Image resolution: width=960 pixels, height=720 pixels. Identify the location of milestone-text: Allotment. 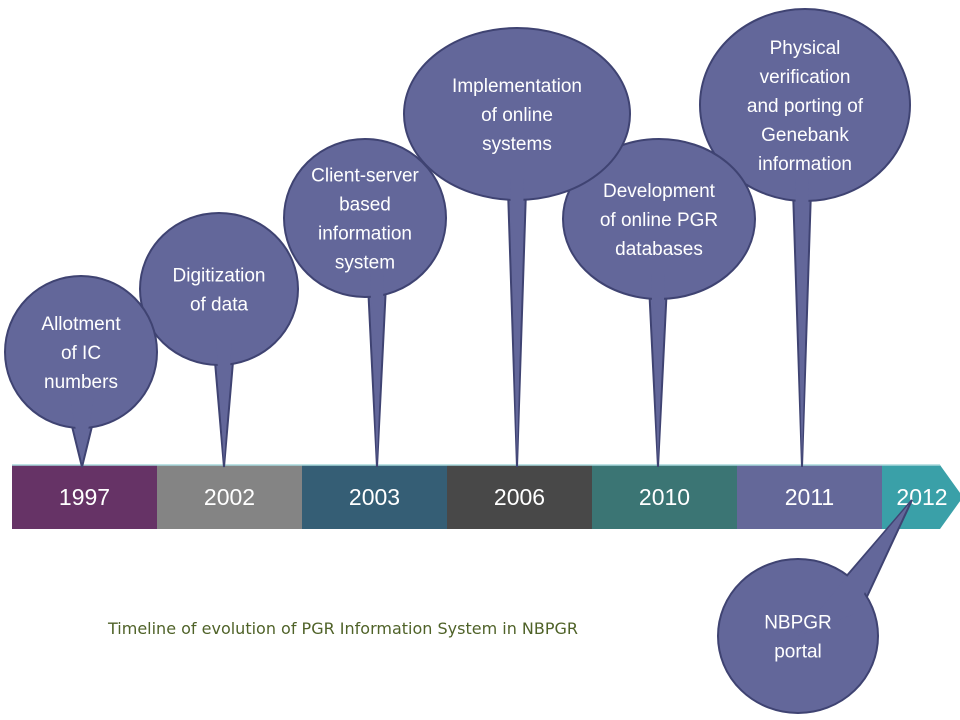
(81, 324).